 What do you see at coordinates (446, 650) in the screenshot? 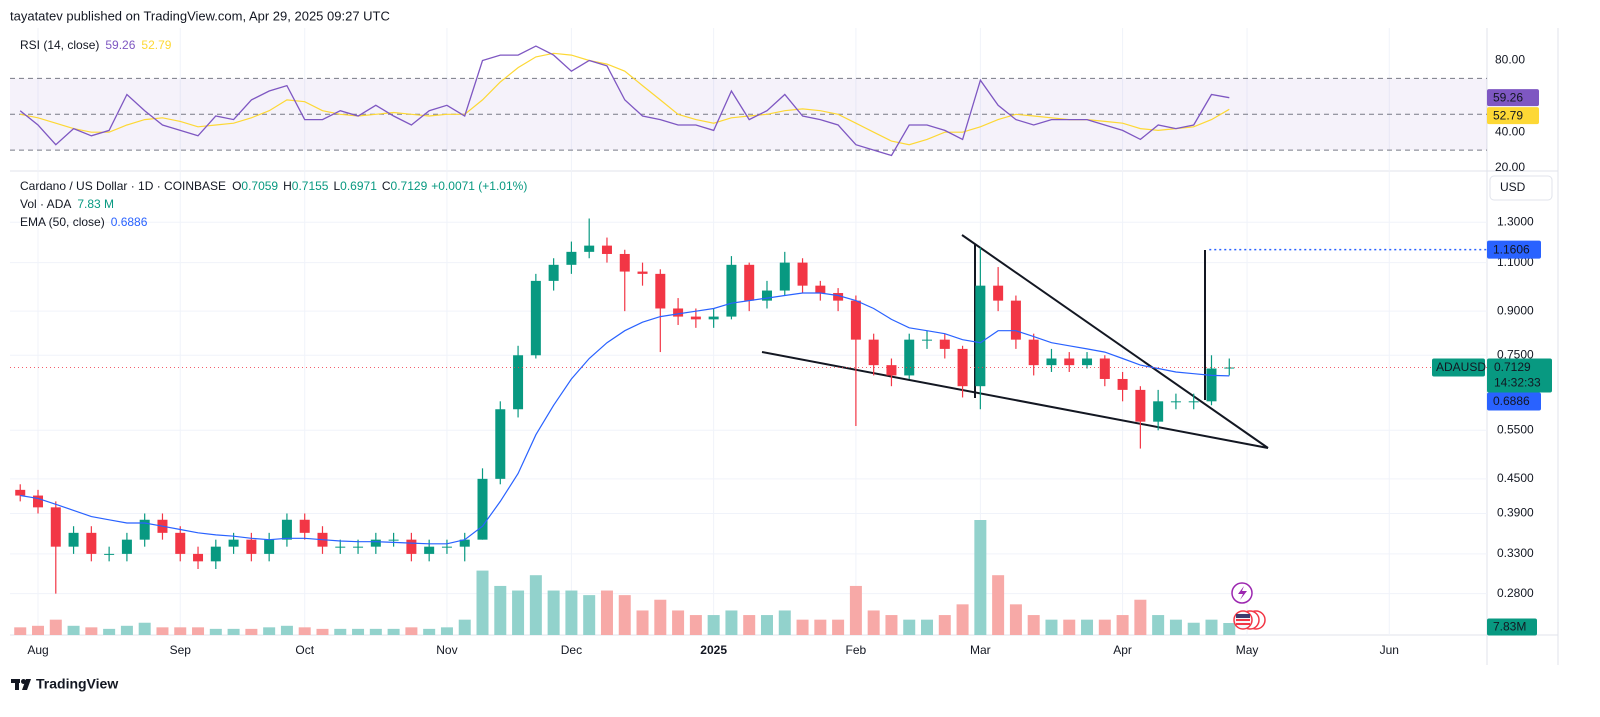
I see `x-tick-label: Nov` at bounding box center [446, 650].